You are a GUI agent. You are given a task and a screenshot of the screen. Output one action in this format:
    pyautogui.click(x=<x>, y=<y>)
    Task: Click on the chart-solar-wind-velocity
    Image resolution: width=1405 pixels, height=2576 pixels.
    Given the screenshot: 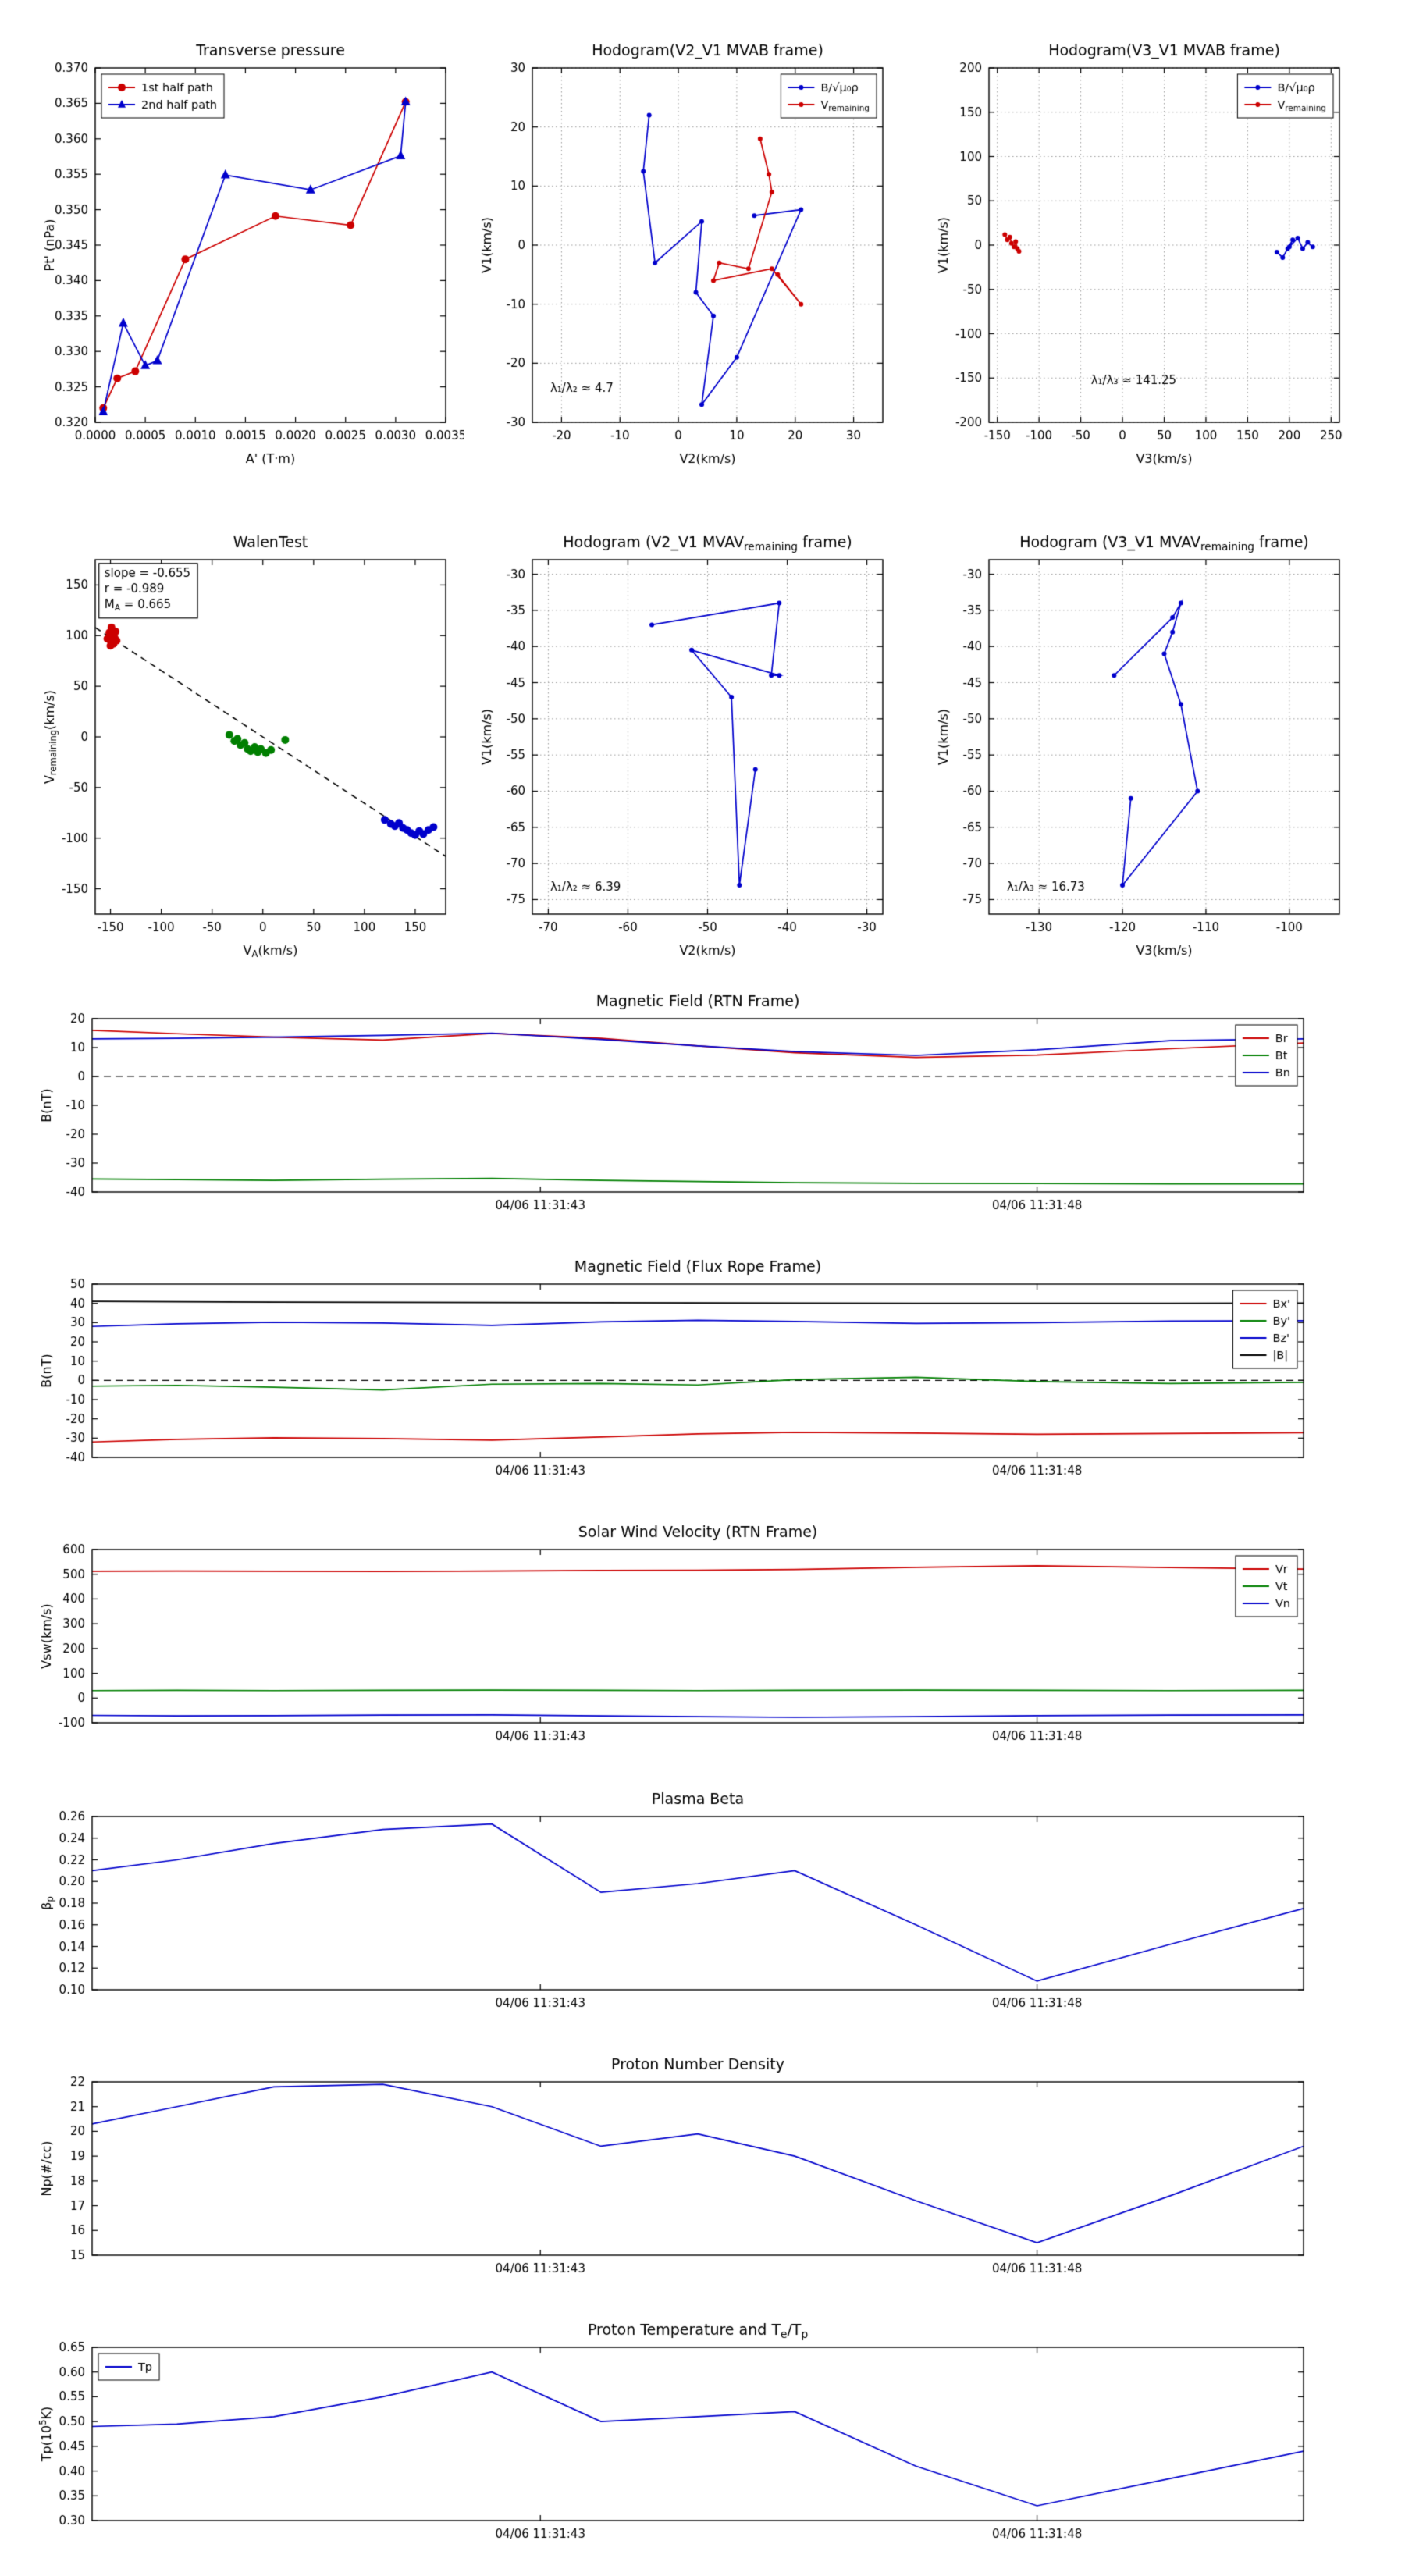 What is the action you would take?
    pyautogui.click(x=702, y=1638)
    